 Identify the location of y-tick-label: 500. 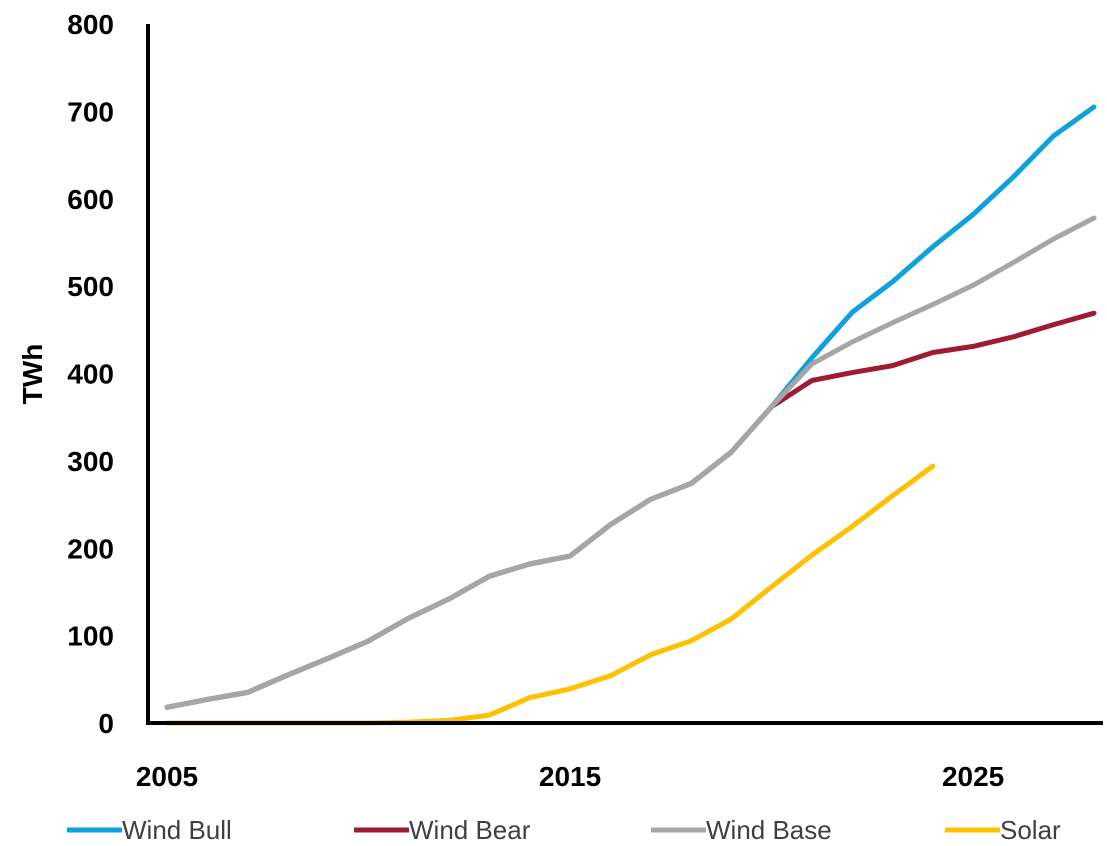
(90, 286).